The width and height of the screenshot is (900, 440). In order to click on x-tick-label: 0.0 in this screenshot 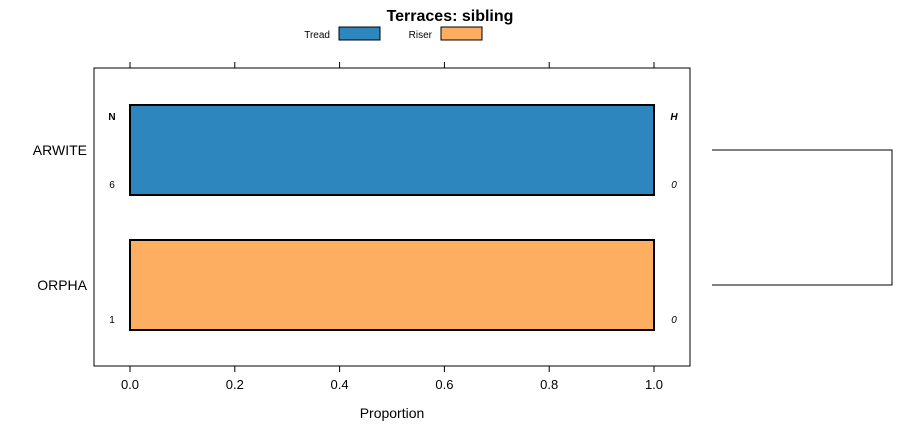, I will do `click(130, 384)`.